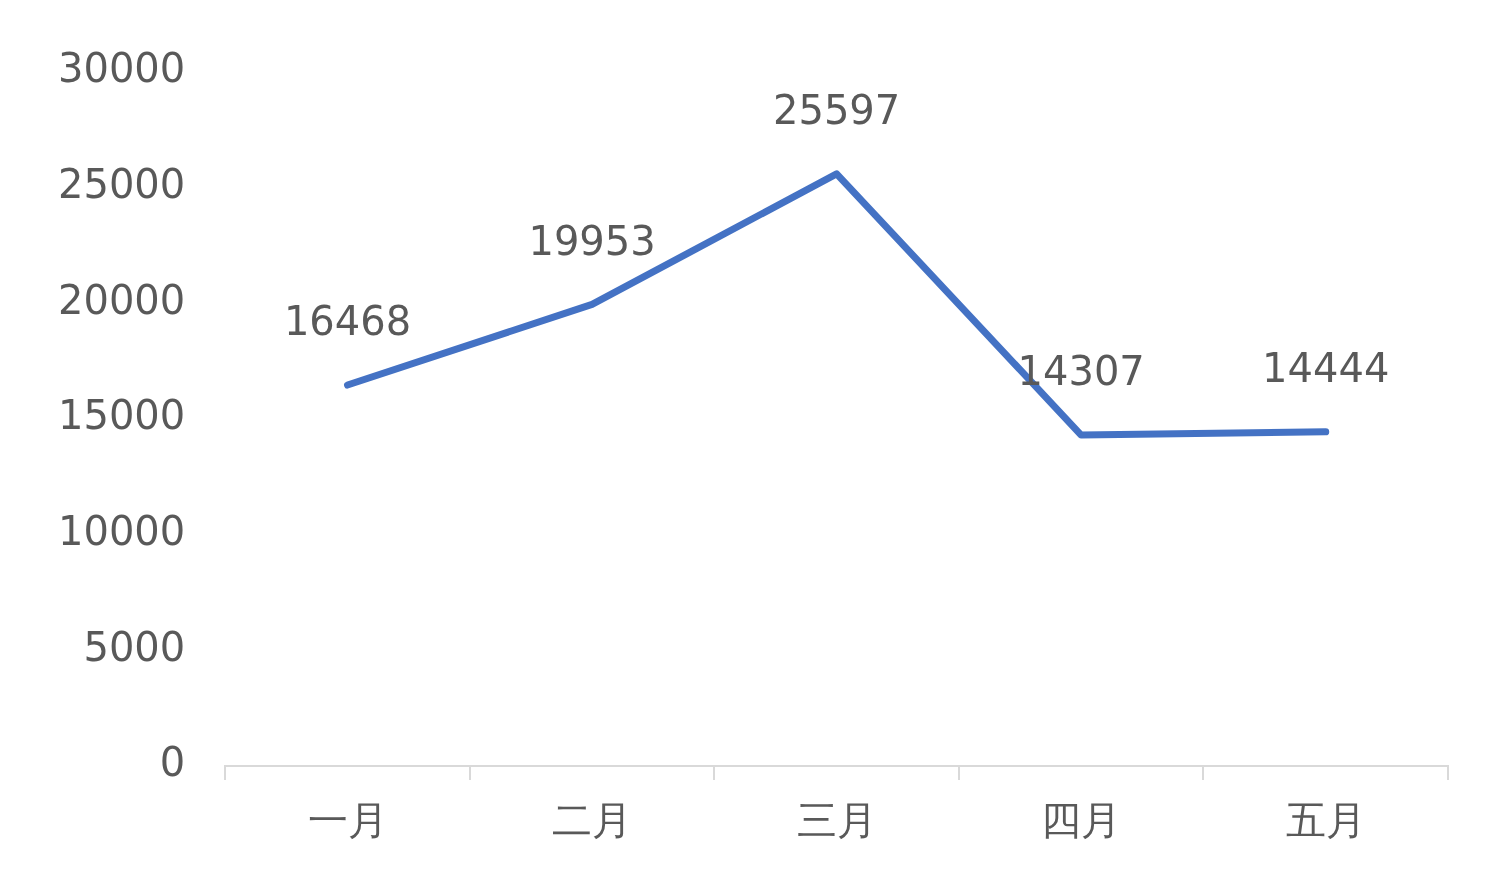 Image resolution: width=1498 pixels, height=891 pixels. Describe the element at coordinates (347, 321) in the screenshot. I see `data-label: 16468` at that location.